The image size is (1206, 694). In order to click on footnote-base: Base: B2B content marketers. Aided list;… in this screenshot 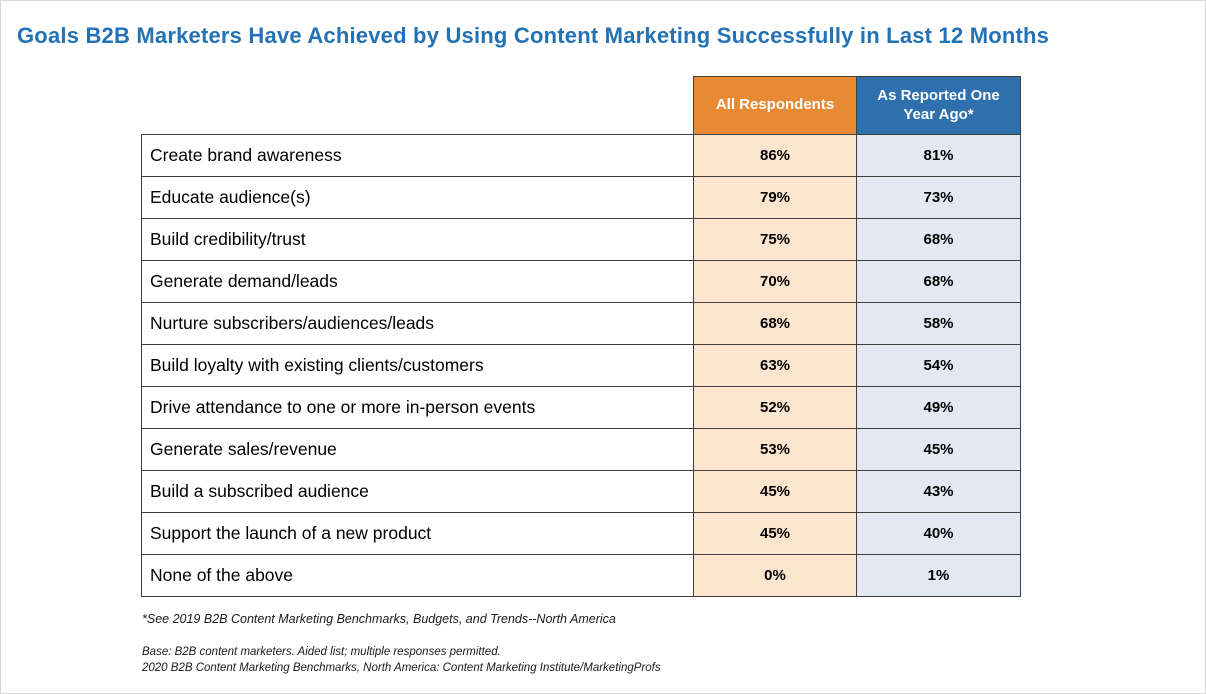, I will do `click(321, 652)`.